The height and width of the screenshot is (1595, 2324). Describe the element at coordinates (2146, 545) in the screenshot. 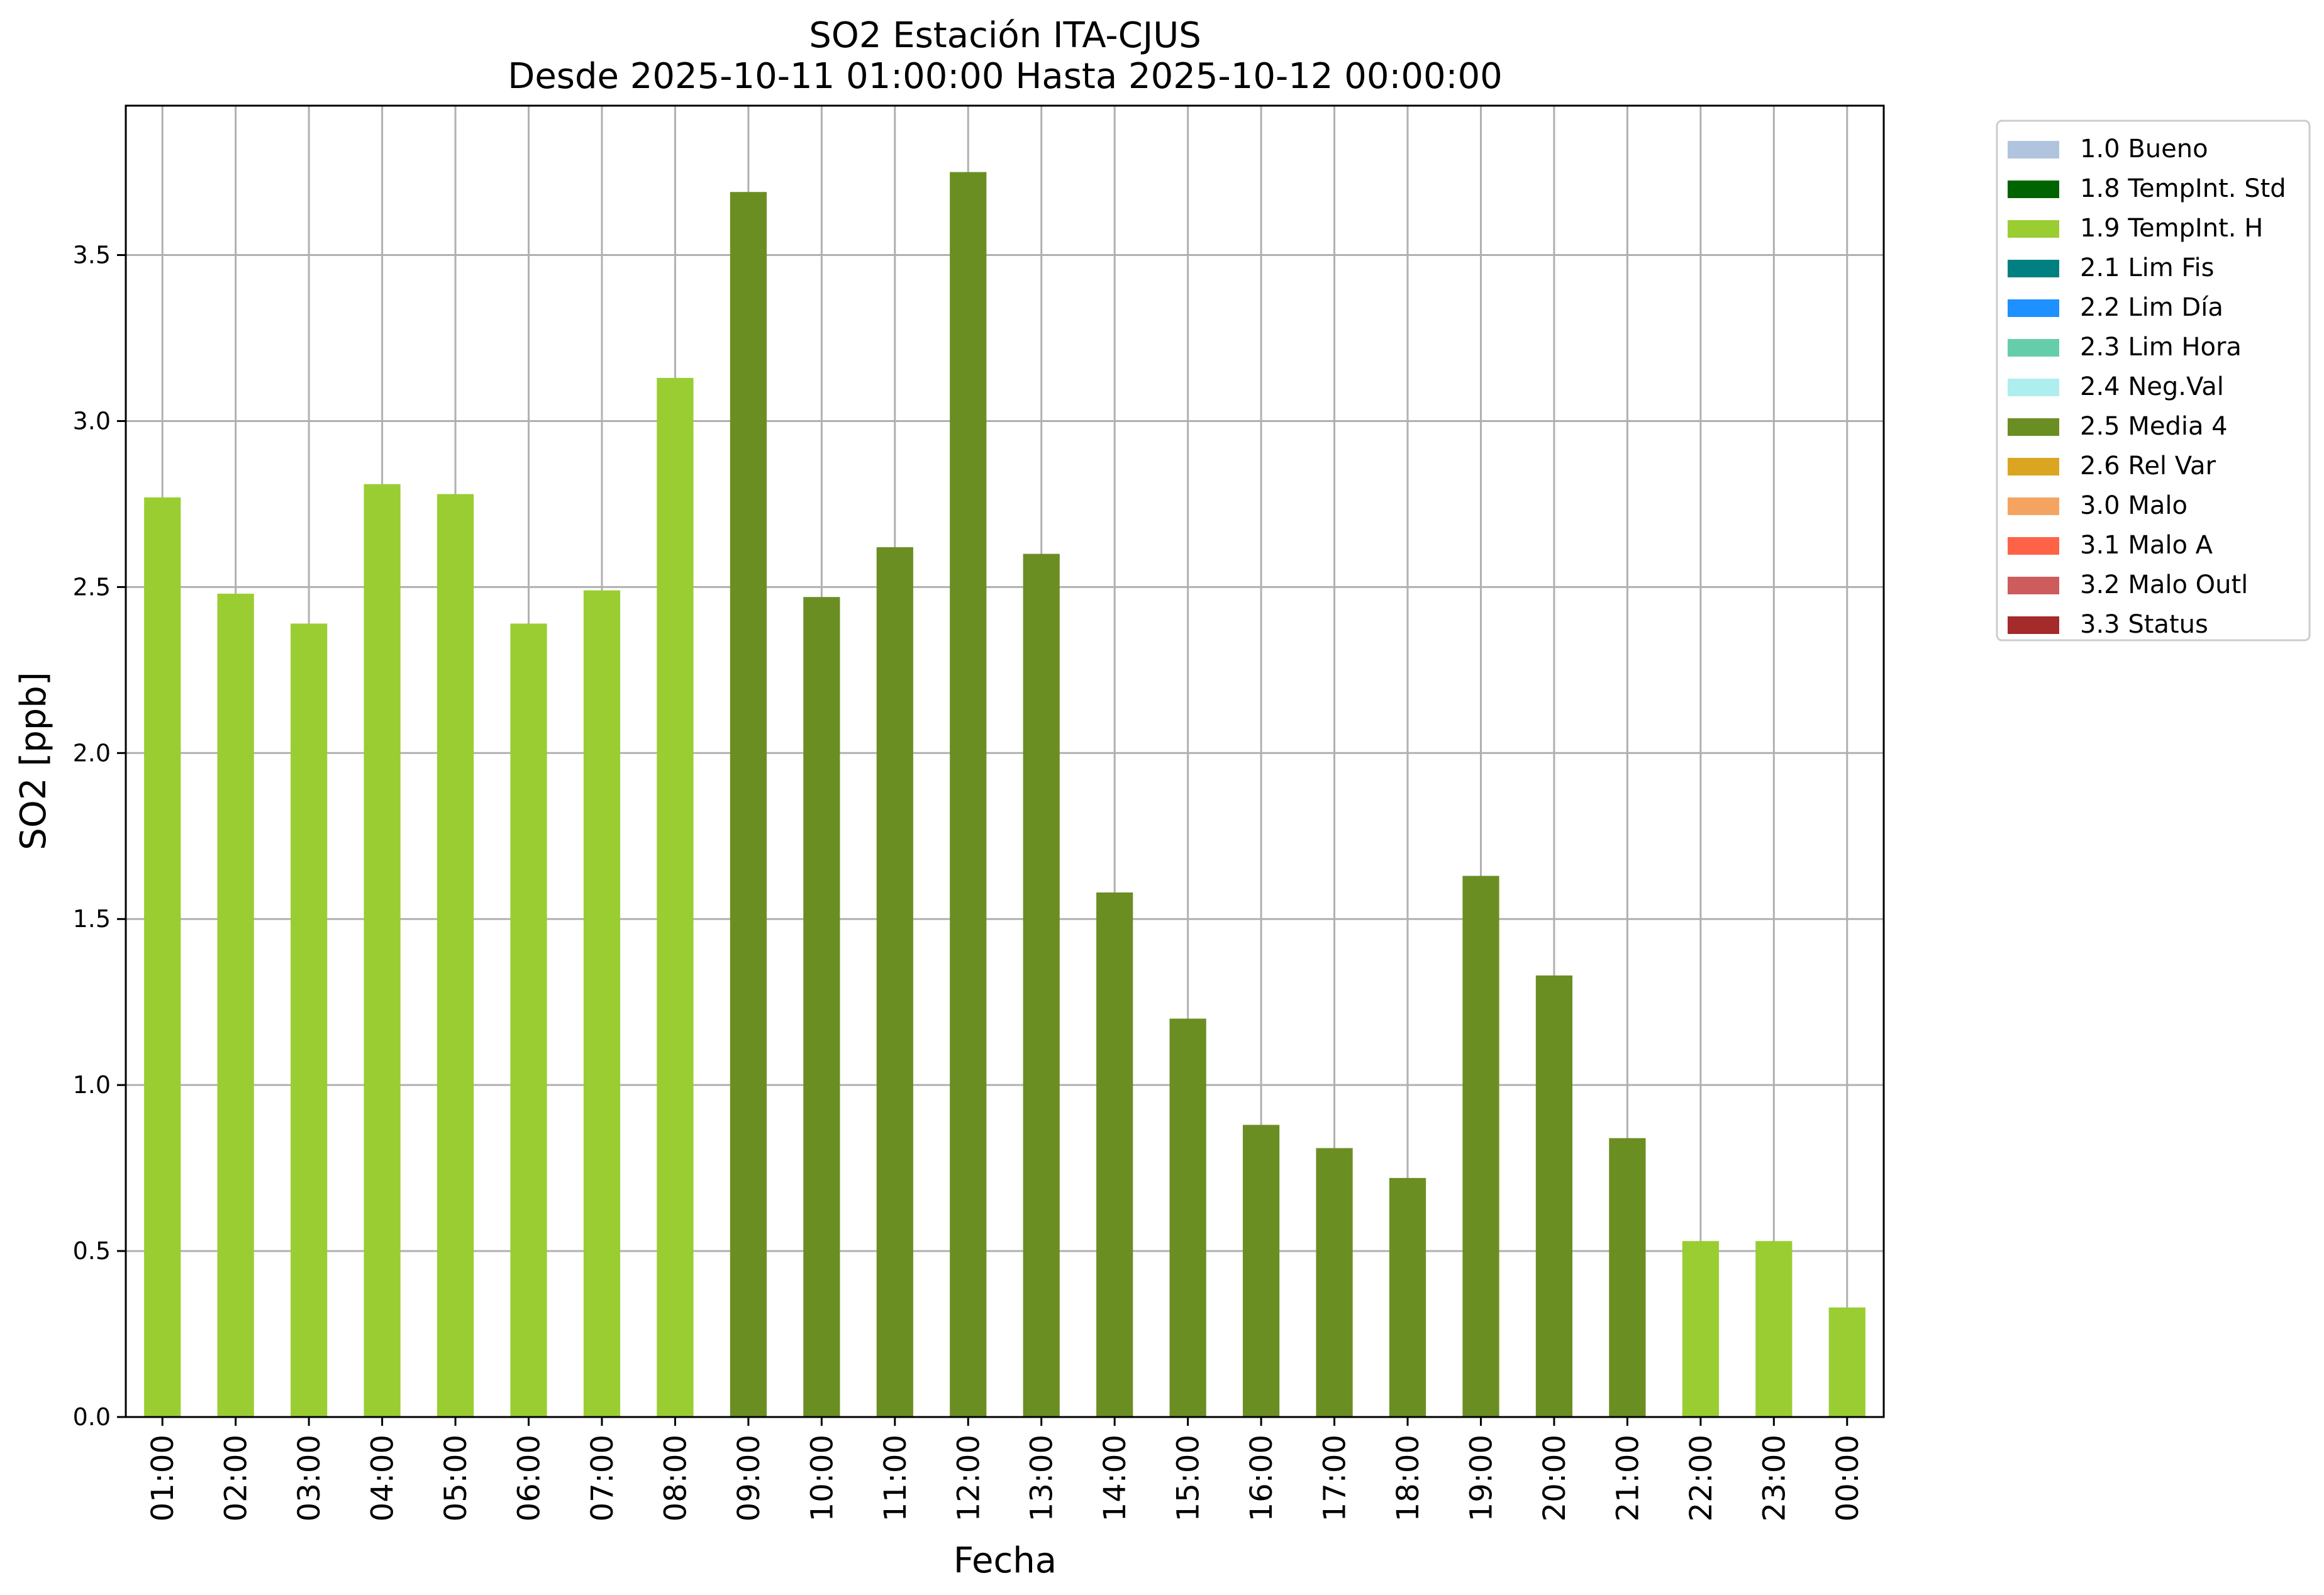

I see `legend-label: 3.1 Malo A` at that location.